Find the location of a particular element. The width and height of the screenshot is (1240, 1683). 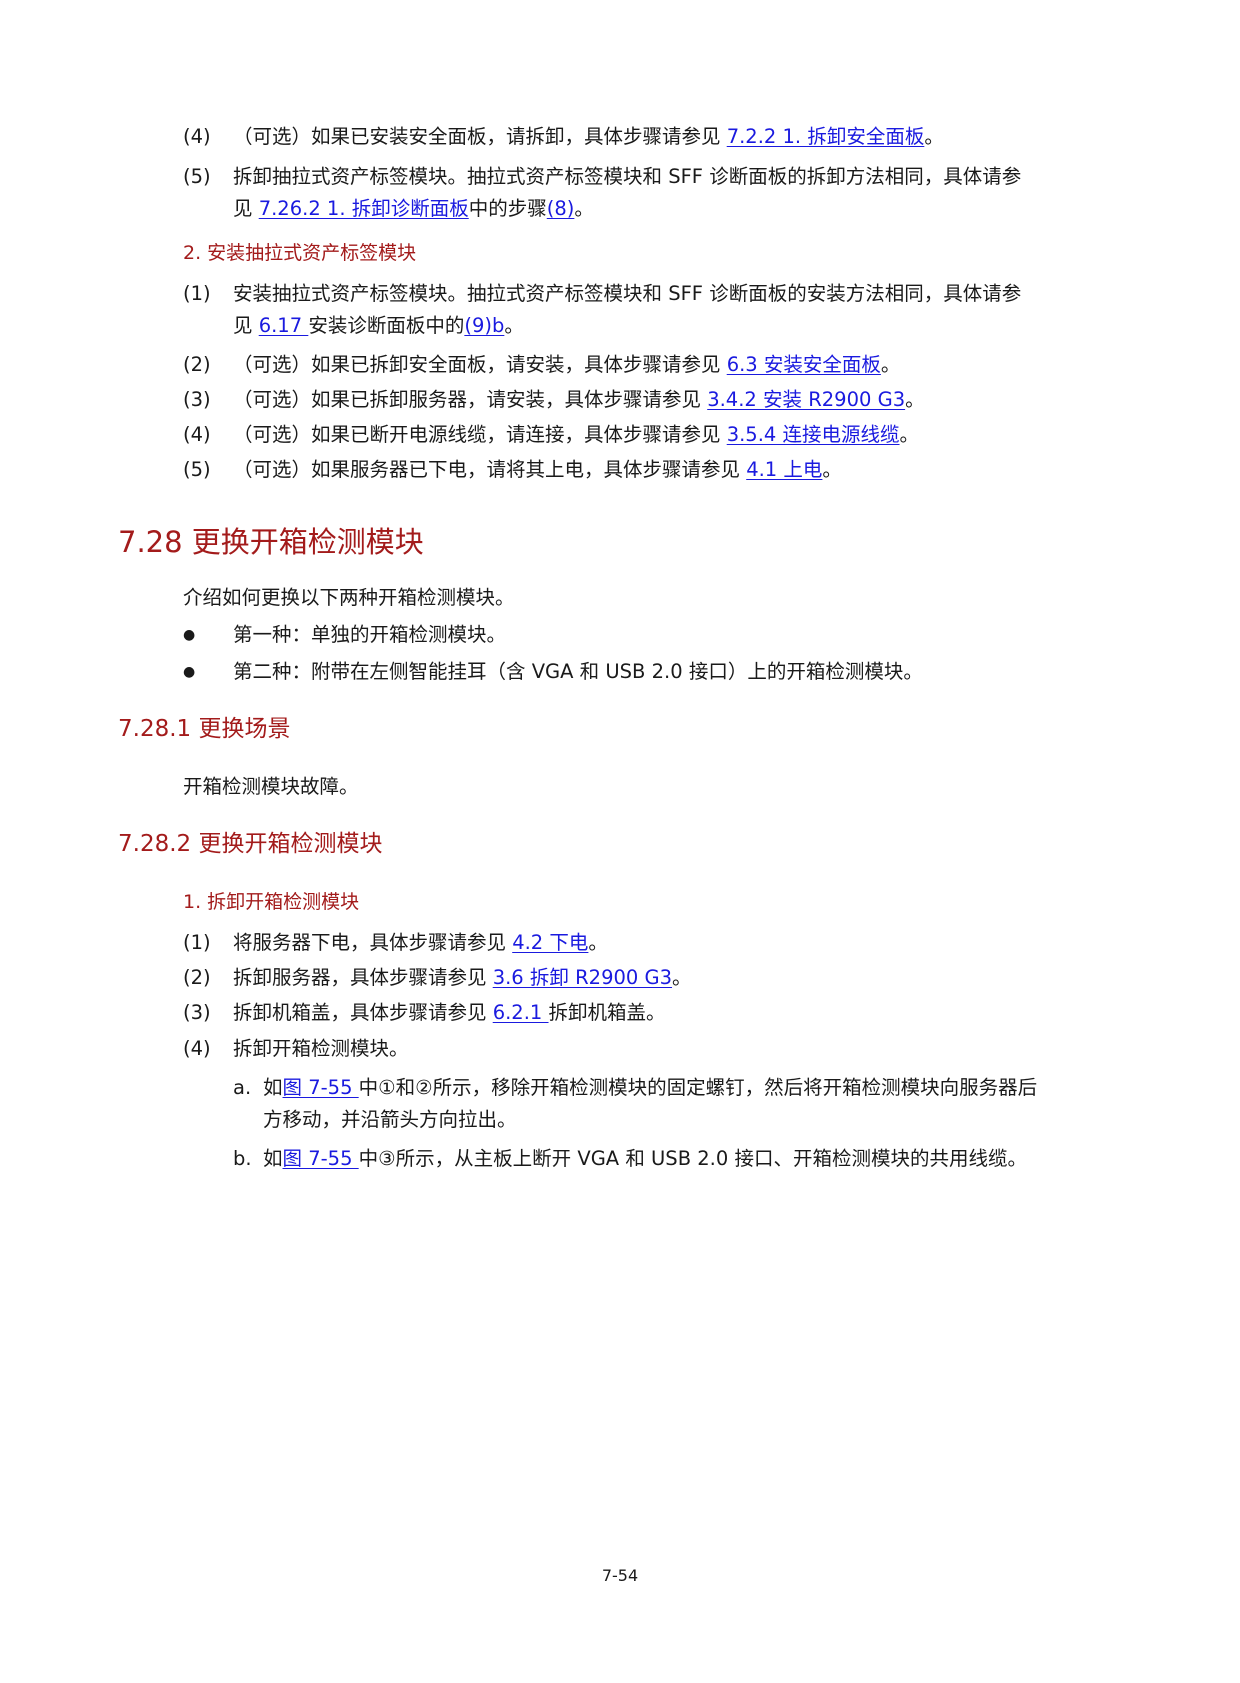

step-text: 拆卸服务器，具体步骤请参见 3.6 拆卸 R2900 G3。 is located at coordinates (462, 978).